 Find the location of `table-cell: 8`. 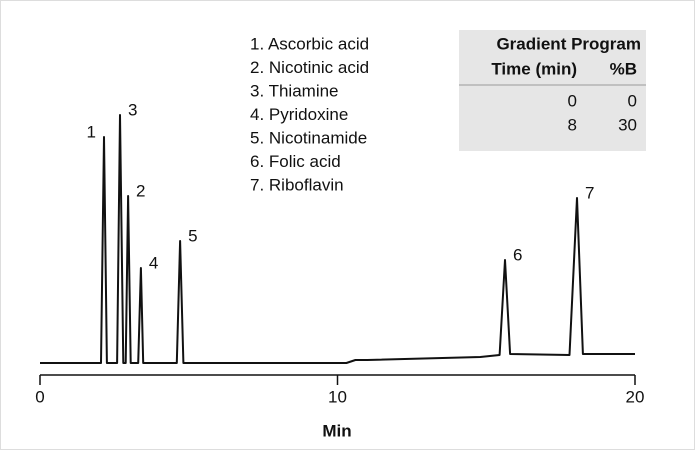

table-cell: 8 is located at coordinates (572, 124).